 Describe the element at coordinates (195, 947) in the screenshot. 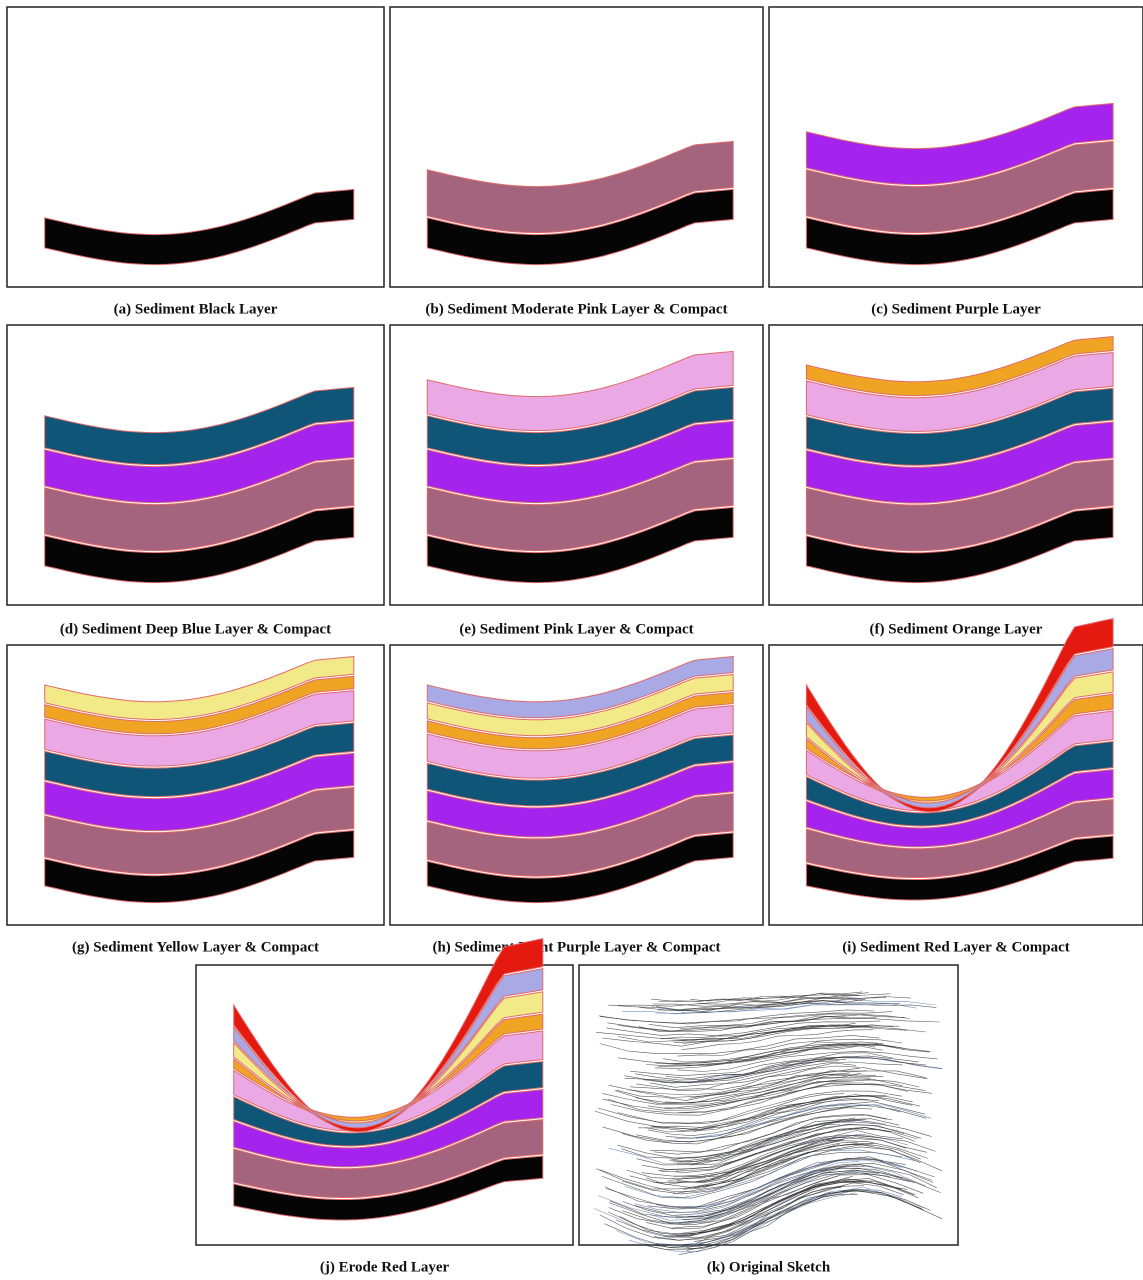

I see `caption: (g) Sediment Yellow Layer & Compact` at that location.